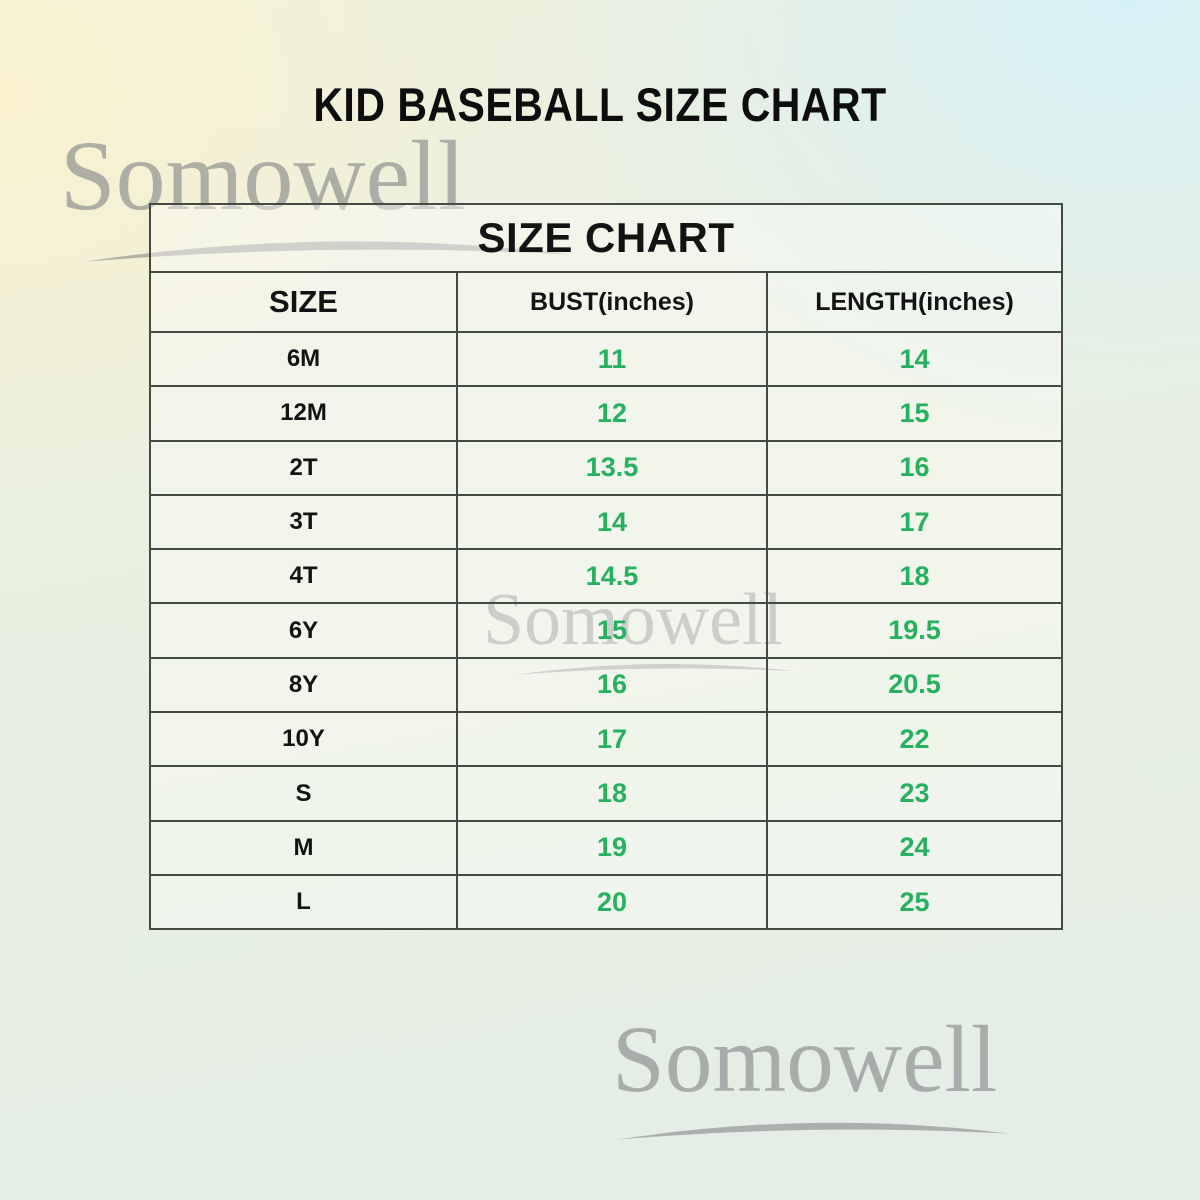 The image size is (1200, 1200). I want to click on table-row: 8Y 16 20.5, so click(606, 684).